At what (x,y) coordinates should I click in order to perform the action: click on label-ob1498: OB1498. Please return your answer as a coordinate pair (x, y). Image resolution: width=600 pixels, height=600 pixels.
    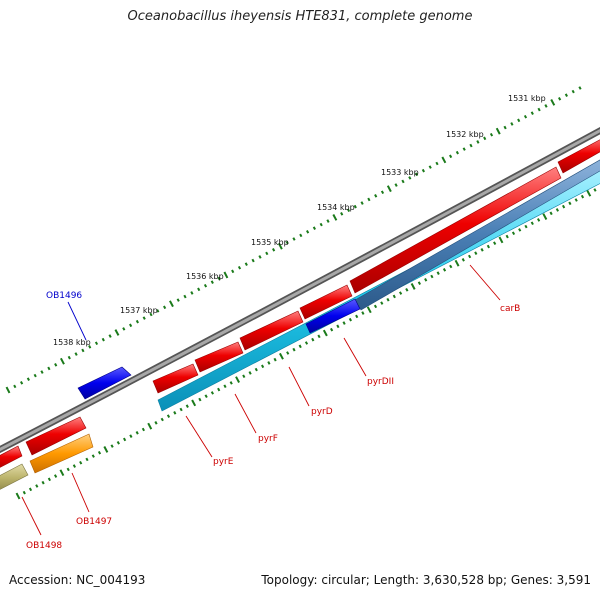
    Looking at the image, I should click on (44, 546).